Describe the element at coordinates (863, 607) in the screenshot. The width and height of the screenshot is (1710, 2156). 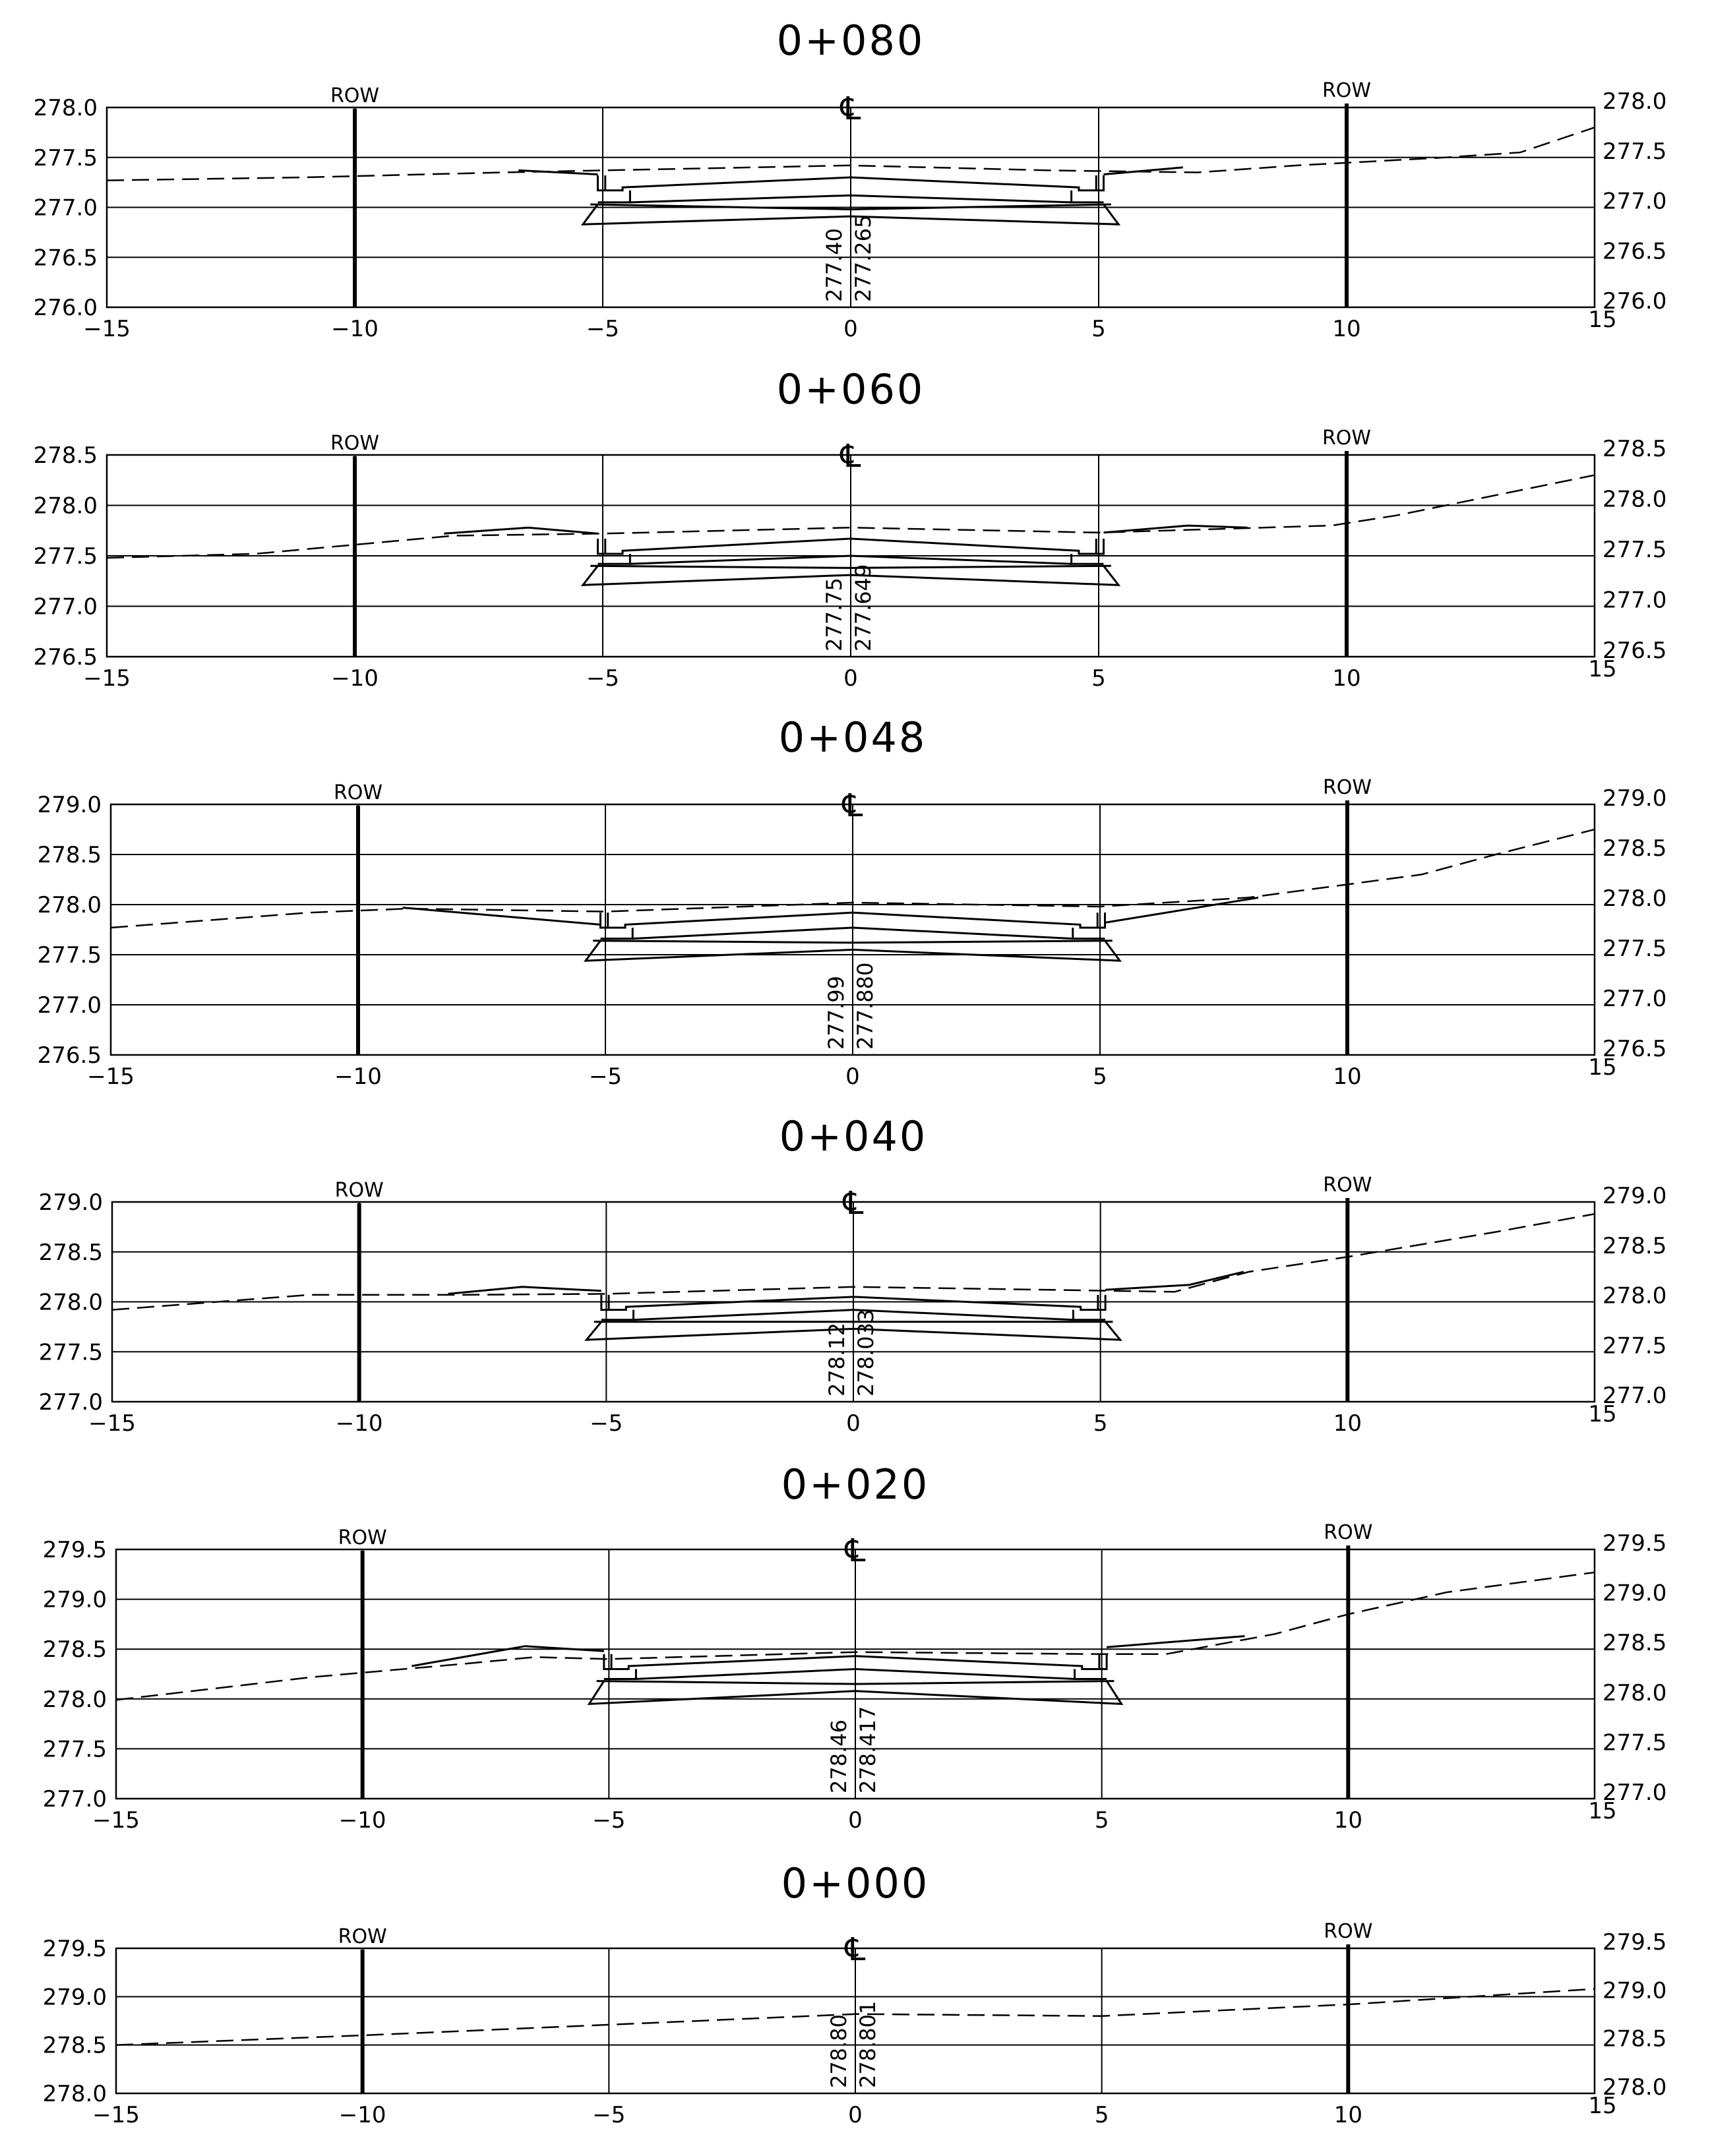
I see `centerline-elevation-label: 277.649` at that location.